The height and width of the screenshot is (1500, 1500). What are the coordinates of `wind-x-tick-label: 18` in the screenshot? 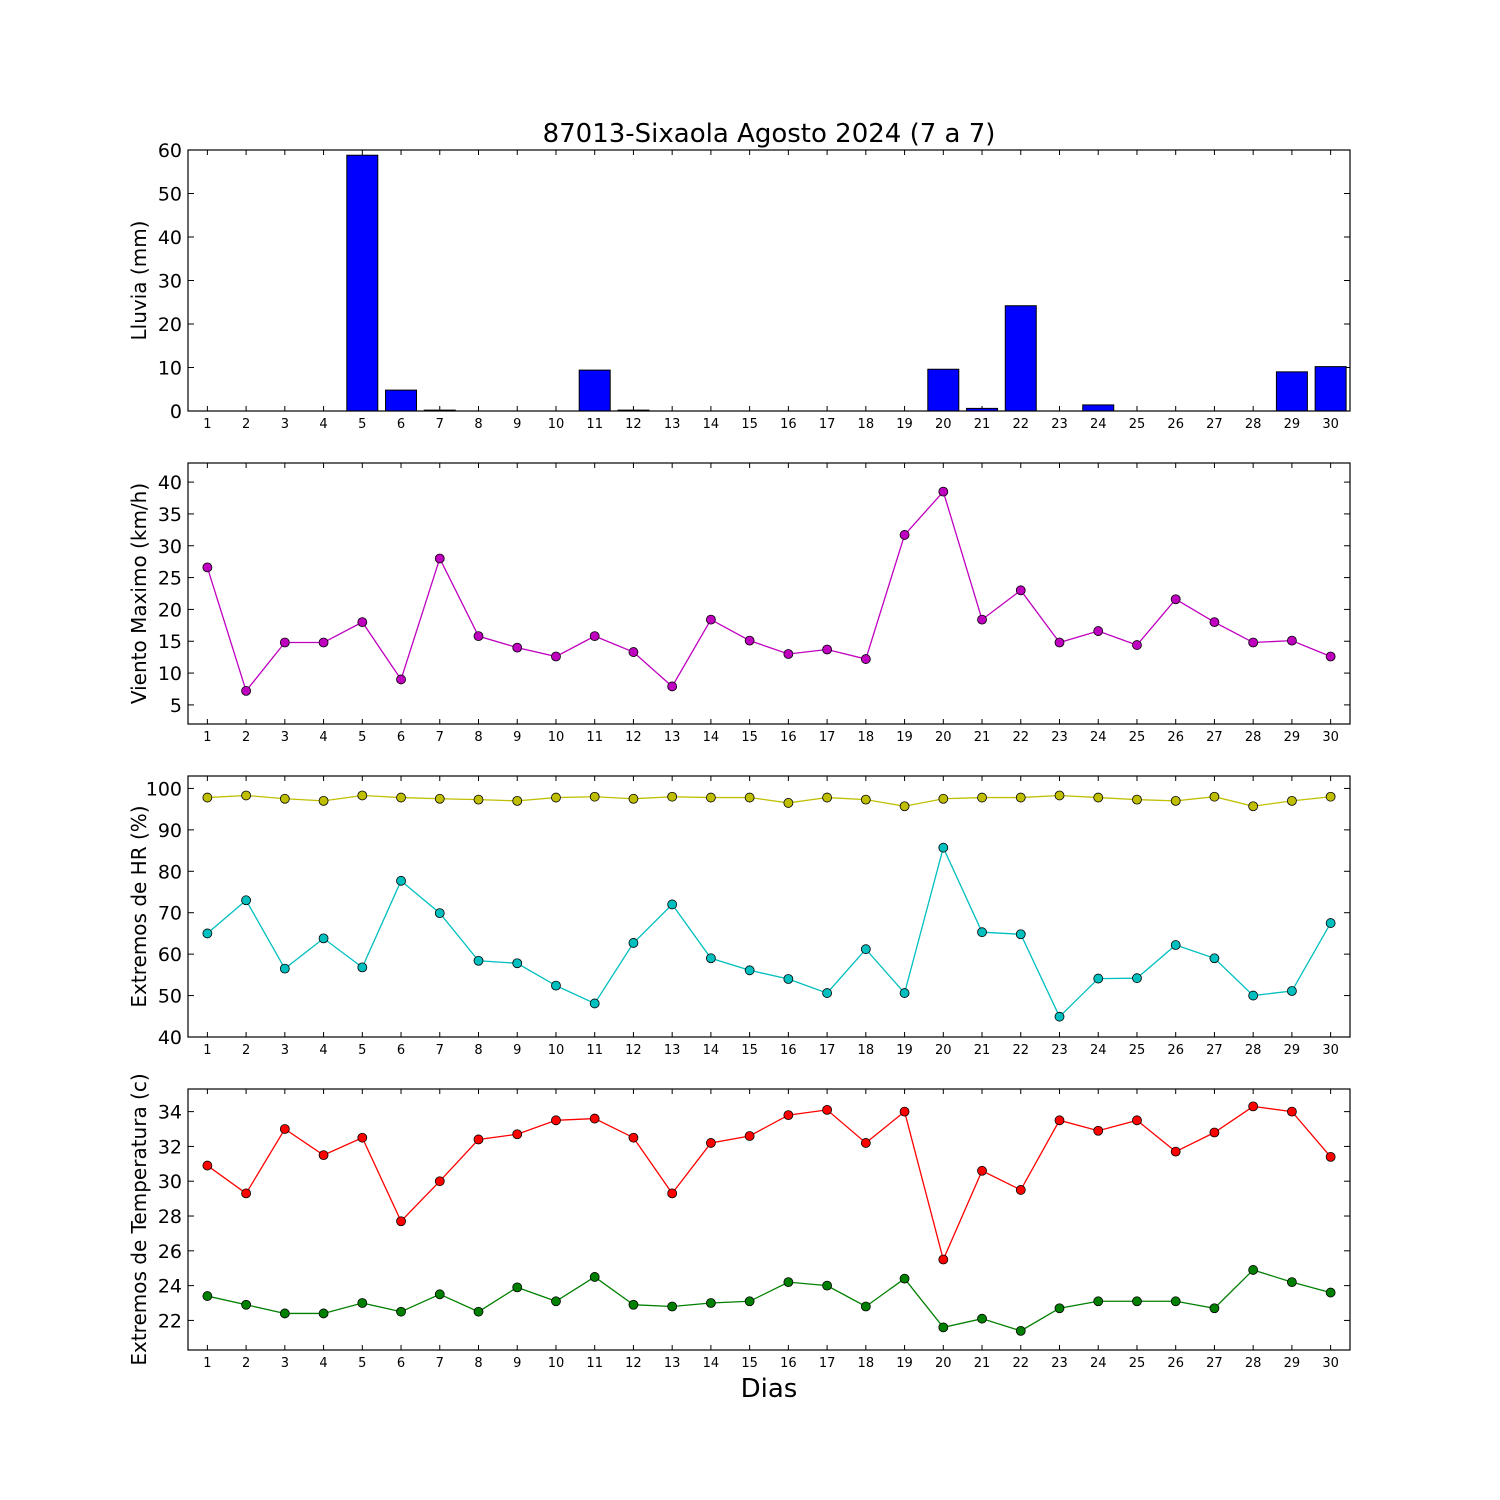 It's located at (866, 737).